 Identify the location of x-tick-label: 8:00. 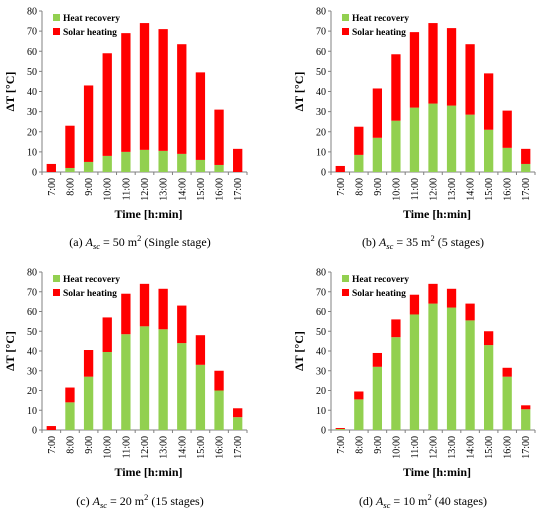
(359, 187).